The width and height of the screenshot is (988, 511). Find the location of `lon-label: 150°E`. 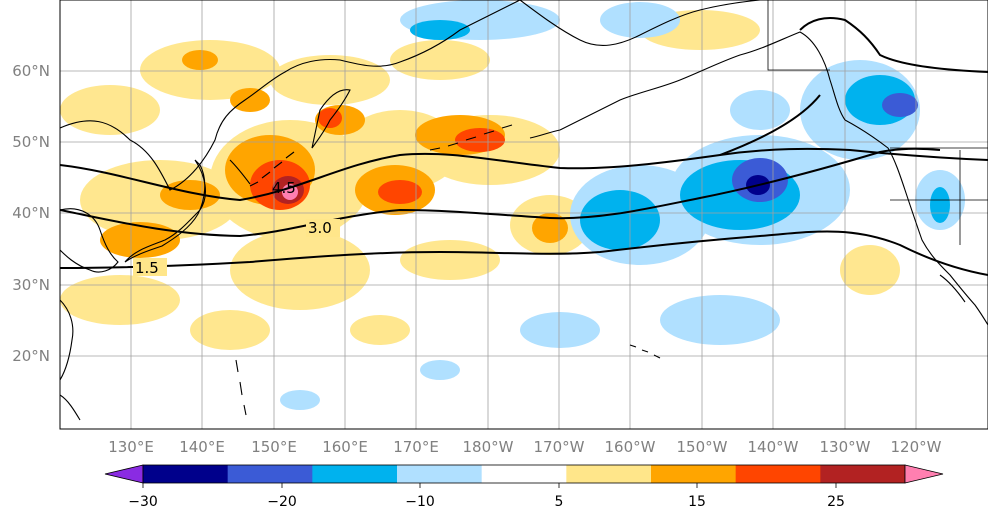

lon-label: 150°E is located at coordinates (274, 447).